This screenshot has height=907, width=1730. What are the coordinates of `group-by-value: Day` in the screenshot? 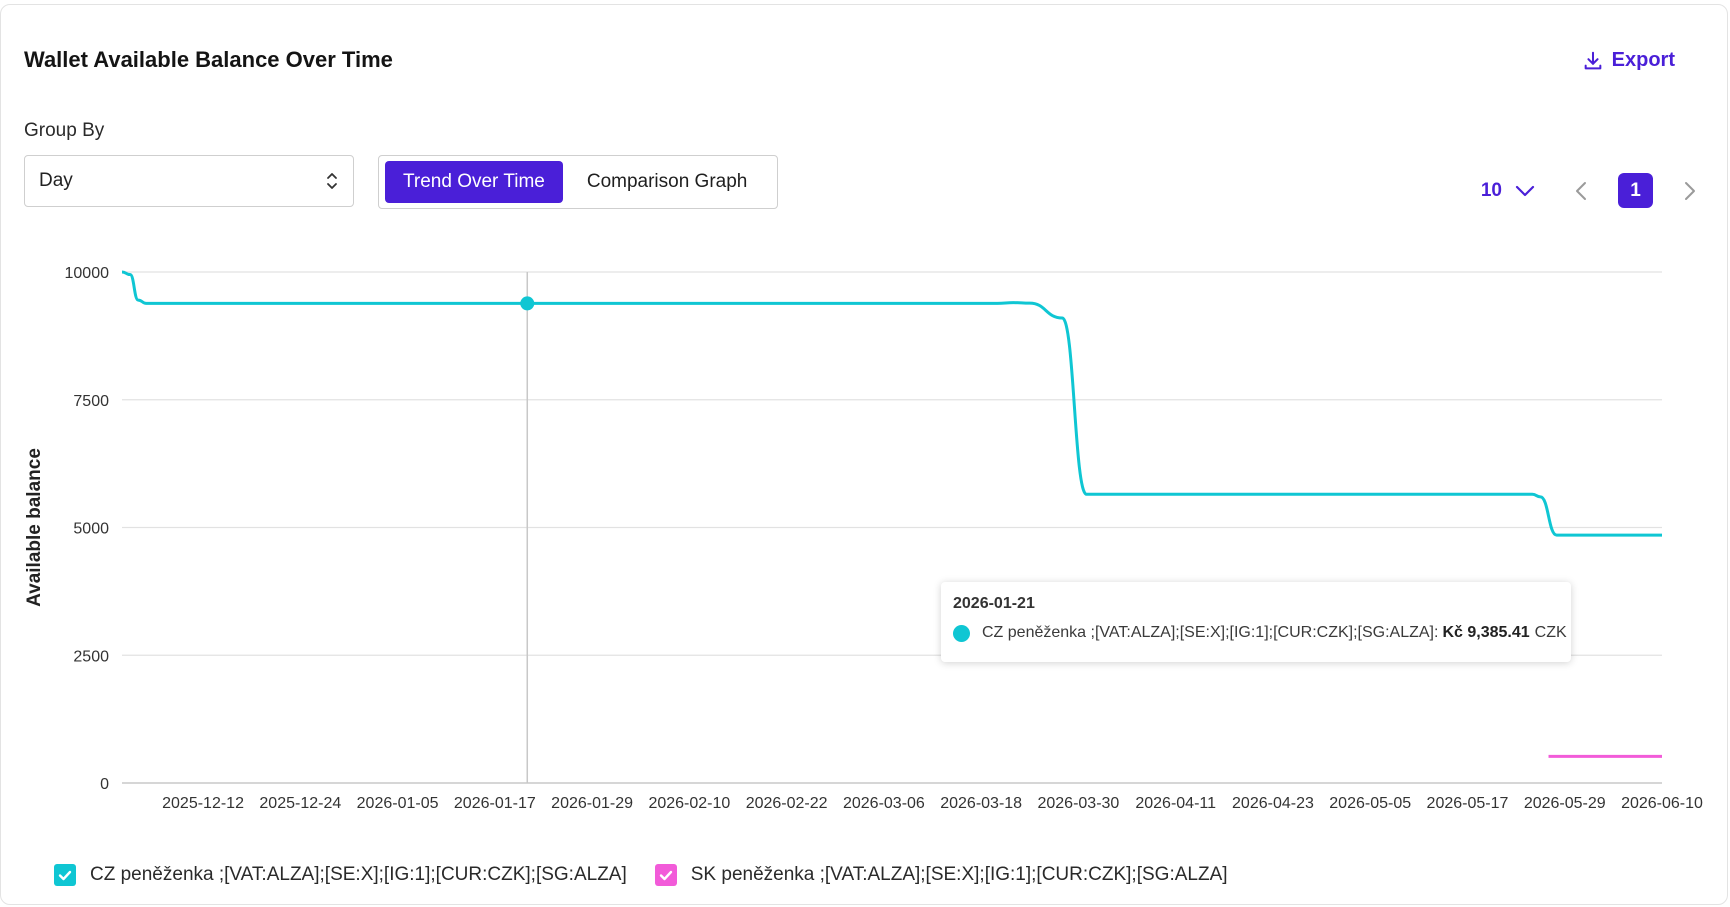 It's located at (56, 180).